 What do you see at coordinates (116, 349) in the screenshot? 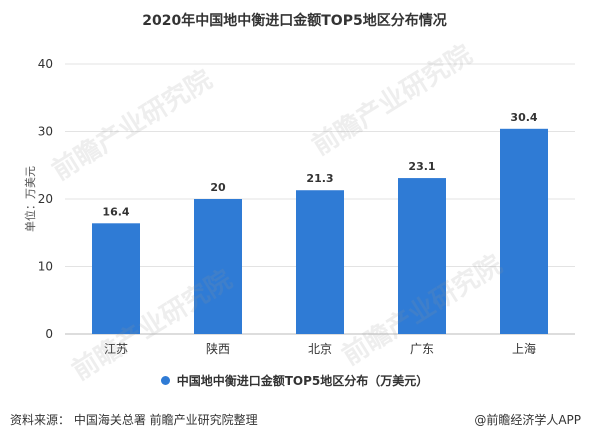
I see `x-tick-label: 江苏` at bounding box center [116, 349].